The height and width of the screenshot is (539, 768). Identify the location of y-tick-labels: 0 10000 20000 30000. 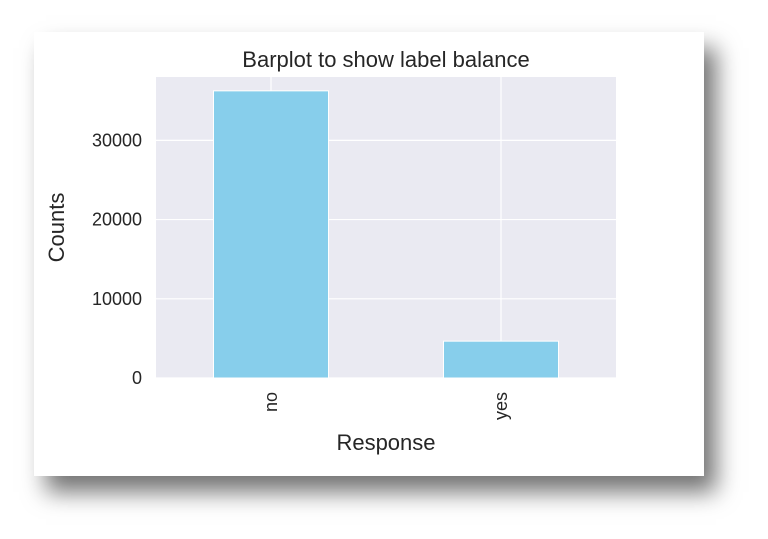
(117, 259).